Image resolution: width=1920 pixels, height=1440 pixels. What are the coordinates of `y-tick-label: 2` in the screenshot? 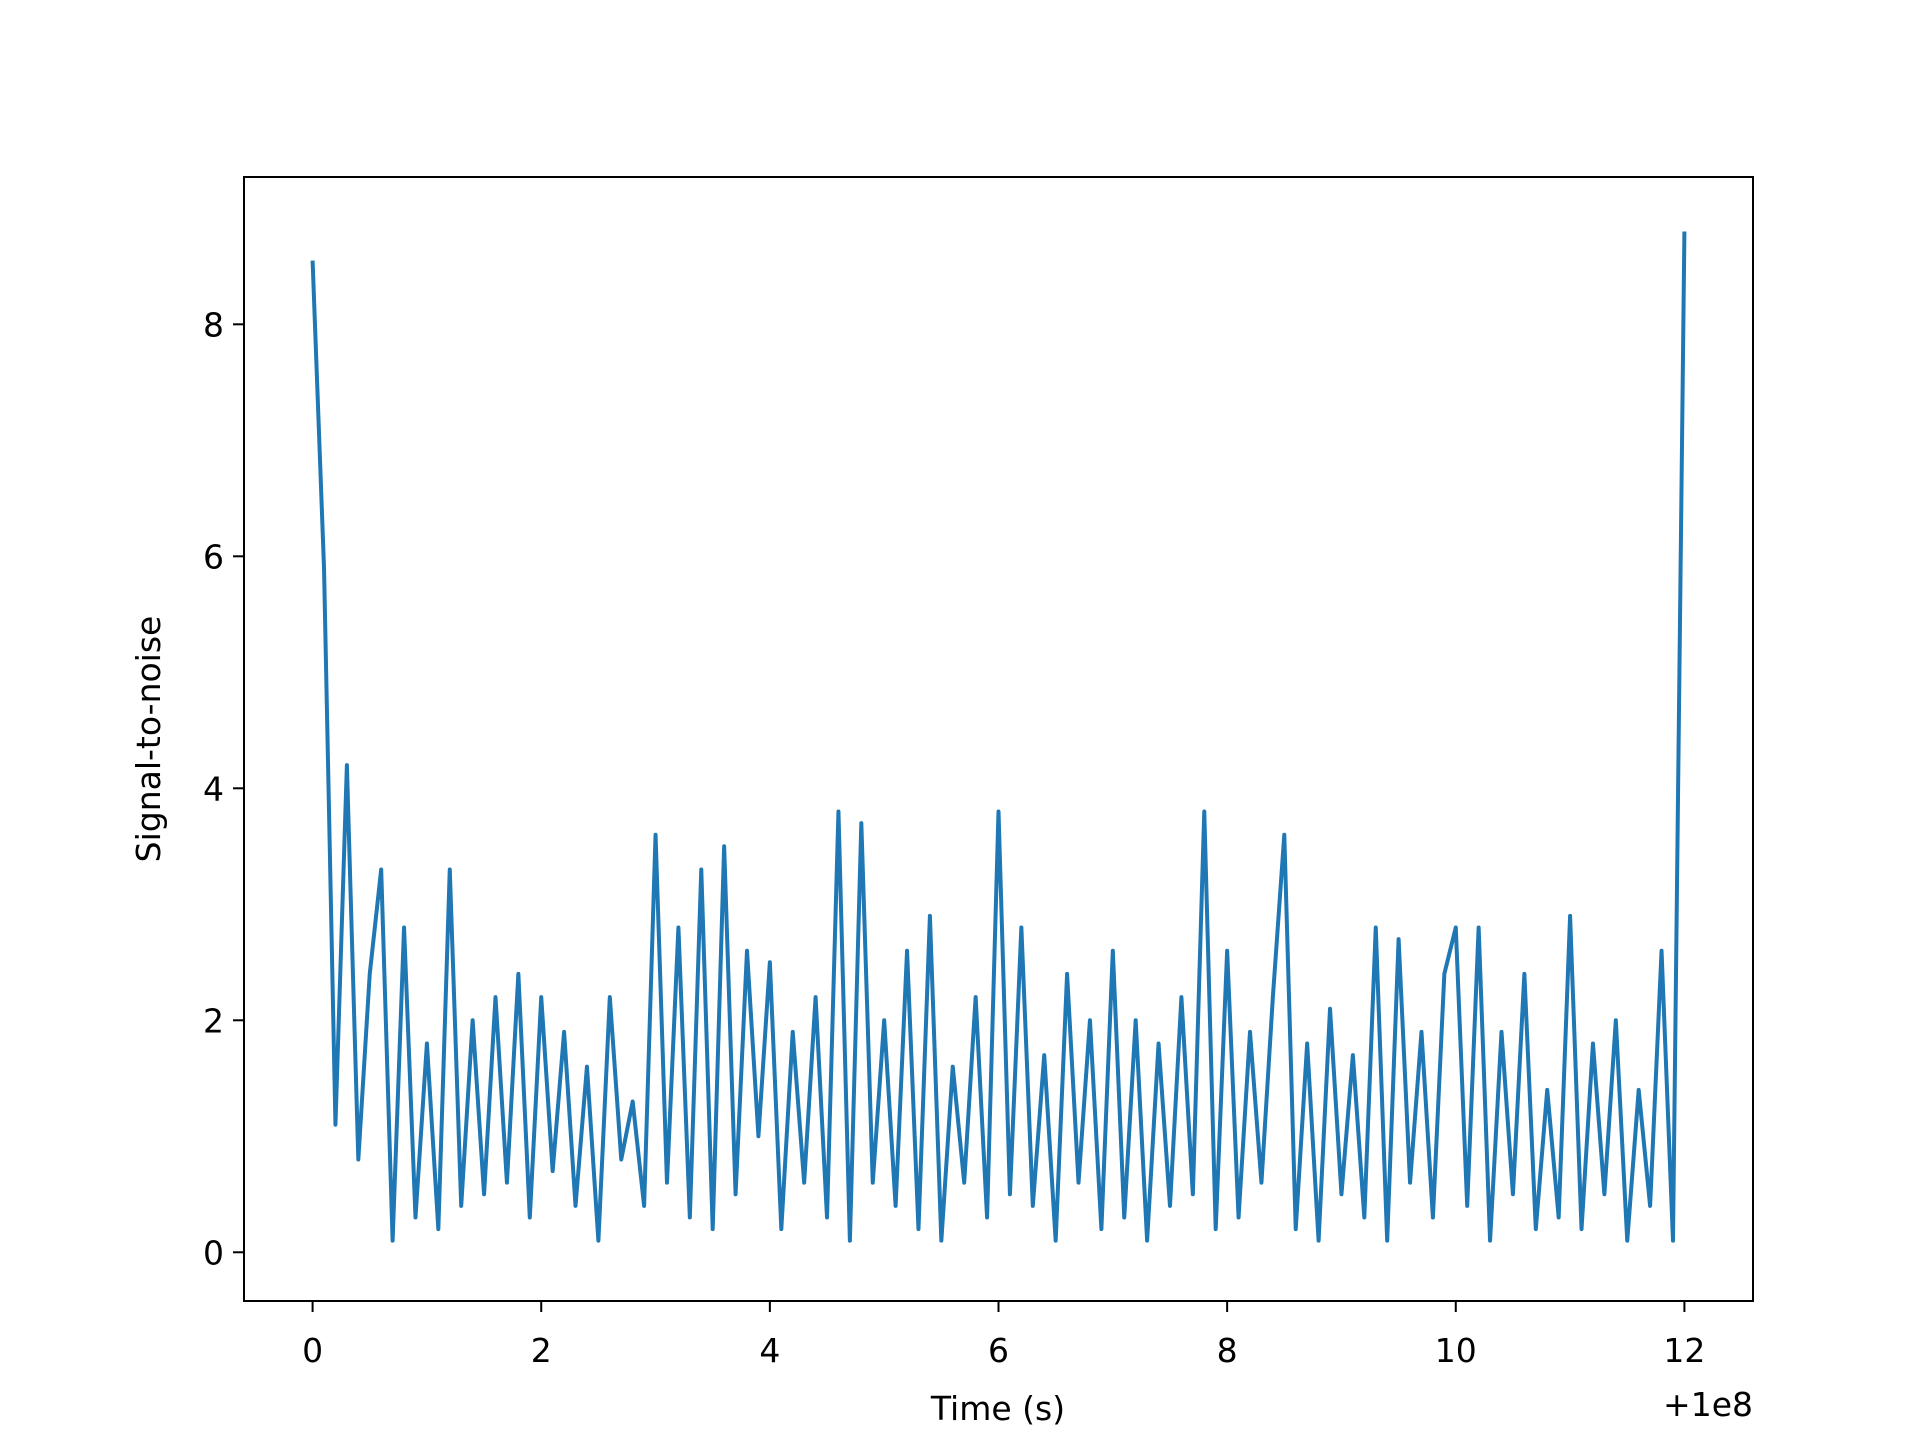 It's located at (213, 1020).